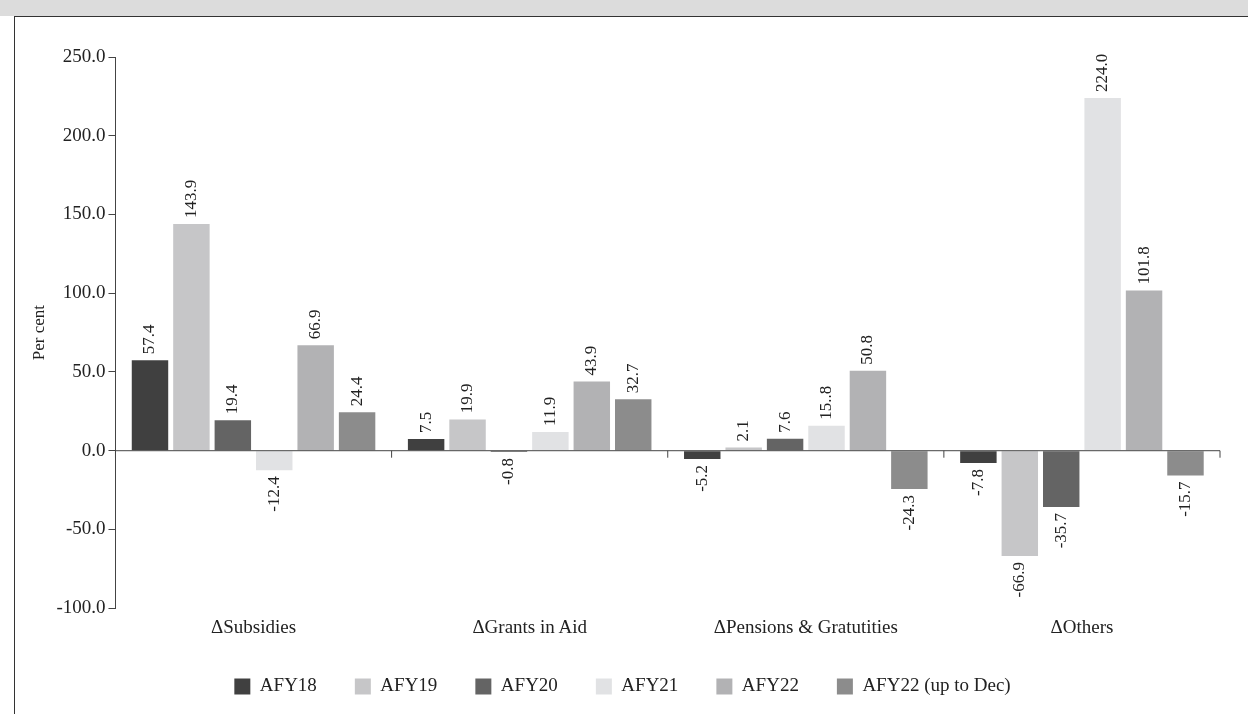 This screenshot has width=1248, height=714. I want to click on data-label: 101.8, so click(1143, 265).